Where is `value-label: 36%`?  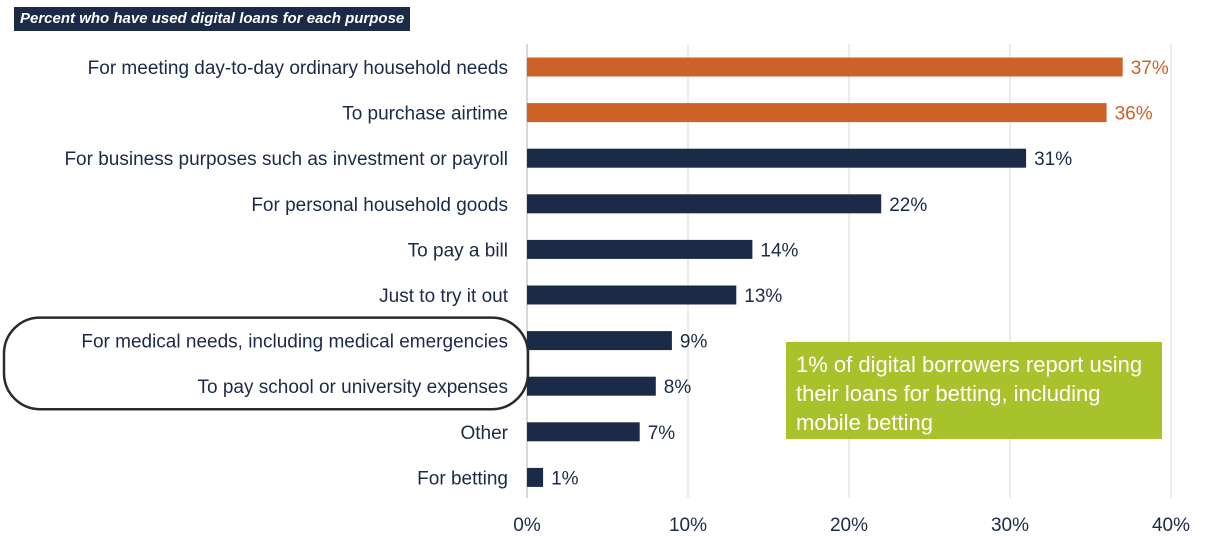 value-label: 36% is located at coordinates (1134, 114).